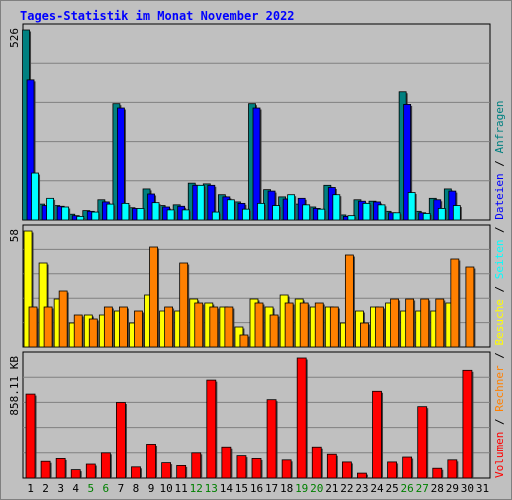 The image size is (512, 500). What do you see at coordinates (227, 488) in the screenshot?
I see `x-tick-label: 14` at bounding box center [227, 488].